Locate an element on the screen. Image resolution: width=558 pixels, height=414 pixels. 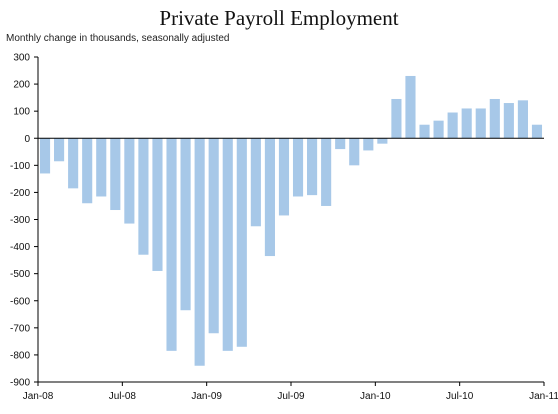
y-tick-label: -200 is located at coordinates (20, 193).